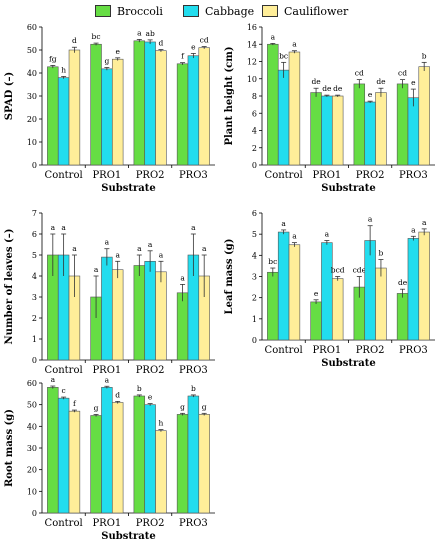 This screenshot has width=440, height=550. Describe the element at coordinates (326, 175) in the screenshot. I see `plant-height-xtick-label-pro1: PRO1` at that location.